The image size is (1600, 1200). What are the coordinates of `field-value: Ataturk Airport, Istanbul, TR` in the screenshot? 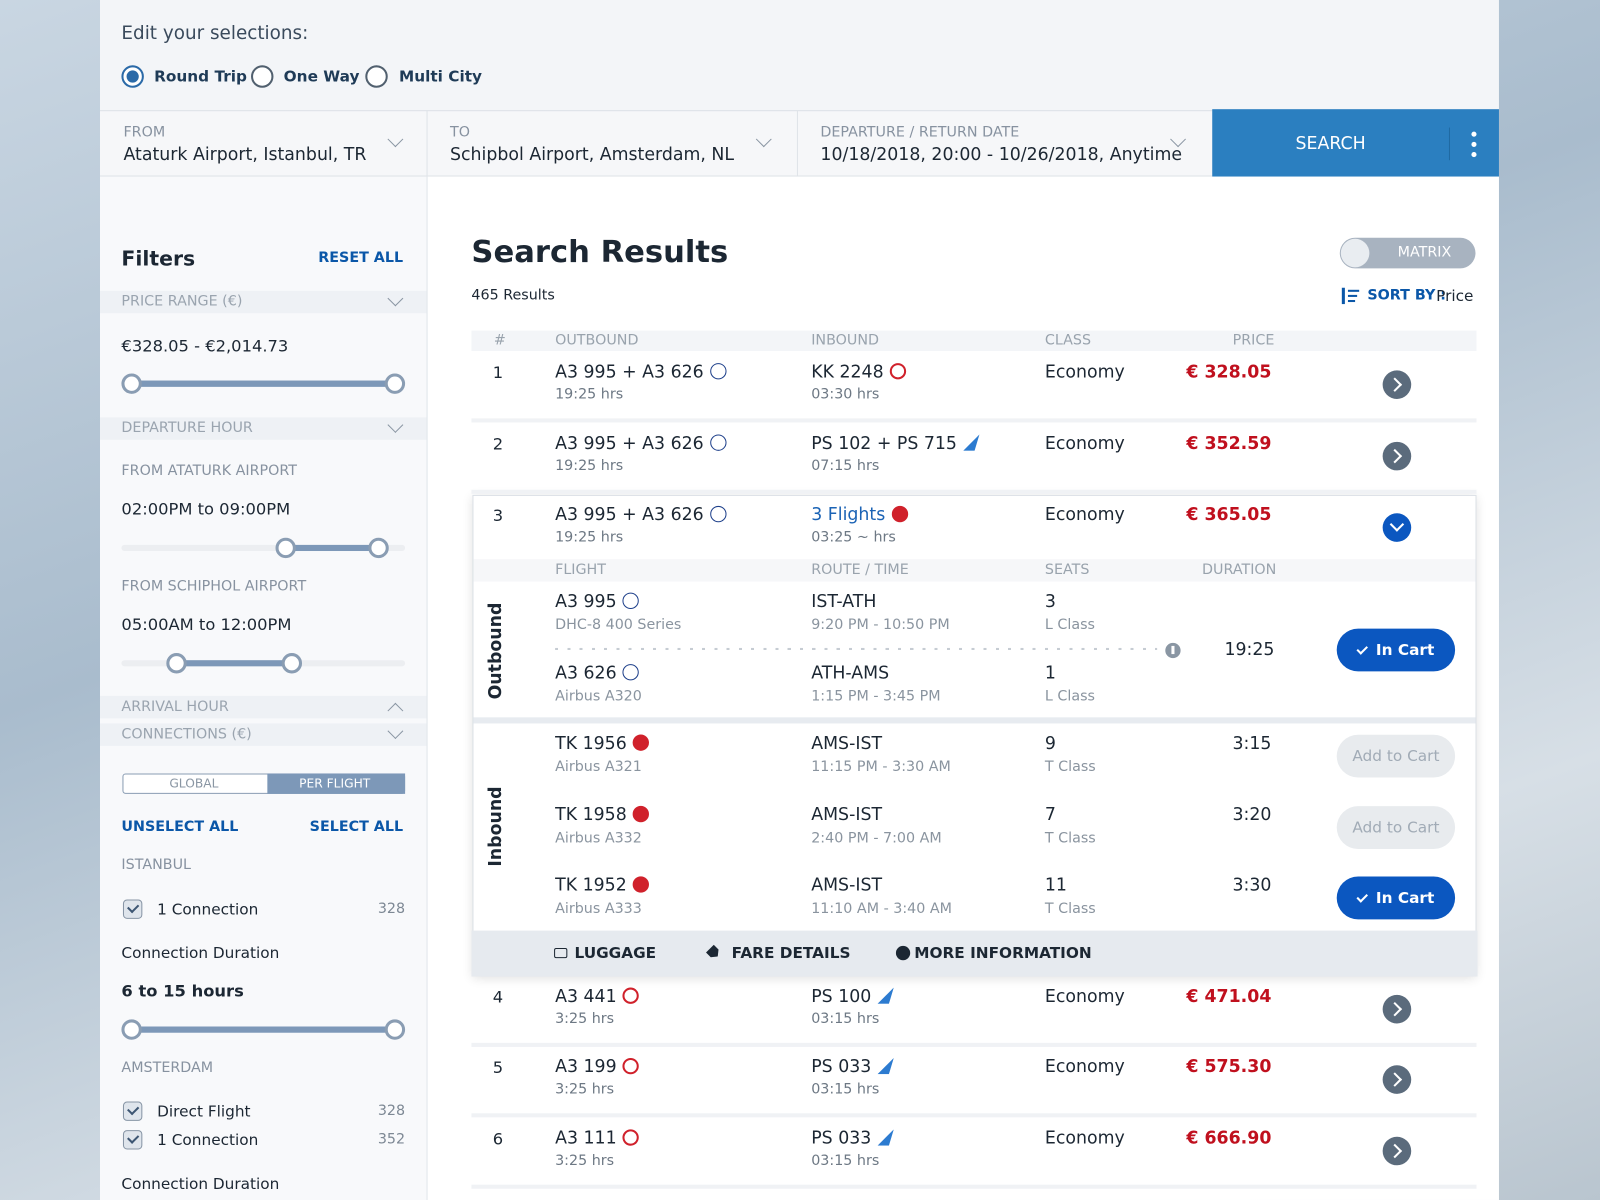 It's located at (245, 155).